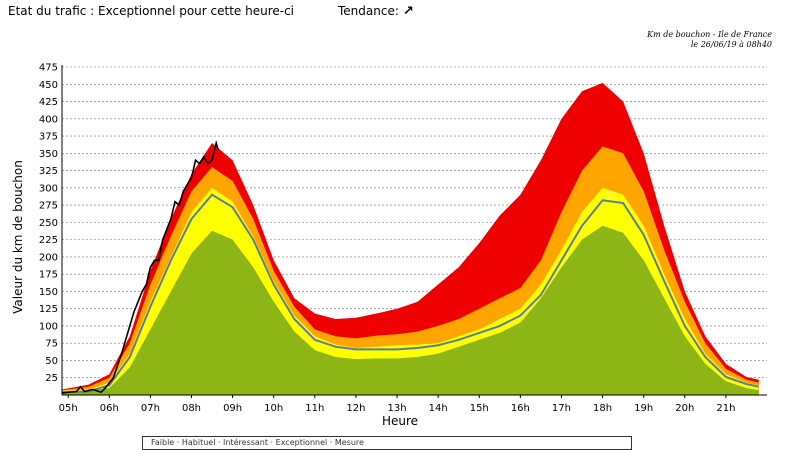 This screenshot has width=786, height=450. What do you see at coordinates (684, 408) in the screenshot?
I see `x-tick-15: 20h` at bounding box center [684, 408].